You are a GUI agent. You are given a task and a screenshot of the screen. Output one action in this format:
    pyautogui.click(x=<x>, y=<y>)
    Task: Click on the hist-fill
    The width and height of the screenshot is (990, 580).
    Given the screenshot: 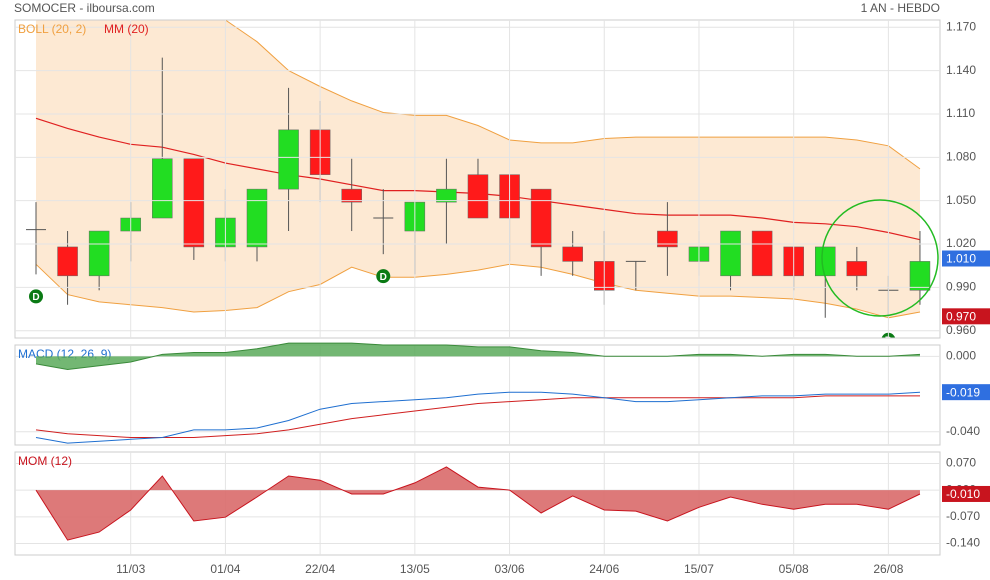 What is the action you would take?
    pyautogui.click(x=478, y=356)
    